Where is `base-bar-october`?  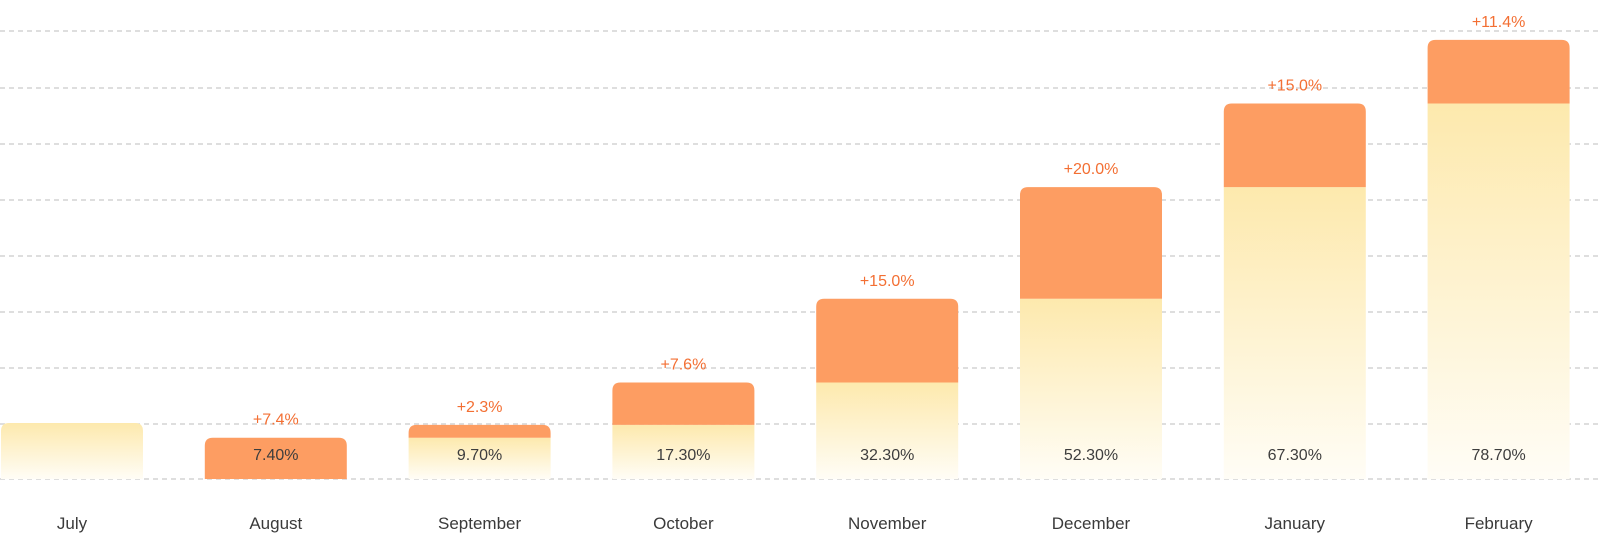 base-bar-october is located at coordinates (683, 451).